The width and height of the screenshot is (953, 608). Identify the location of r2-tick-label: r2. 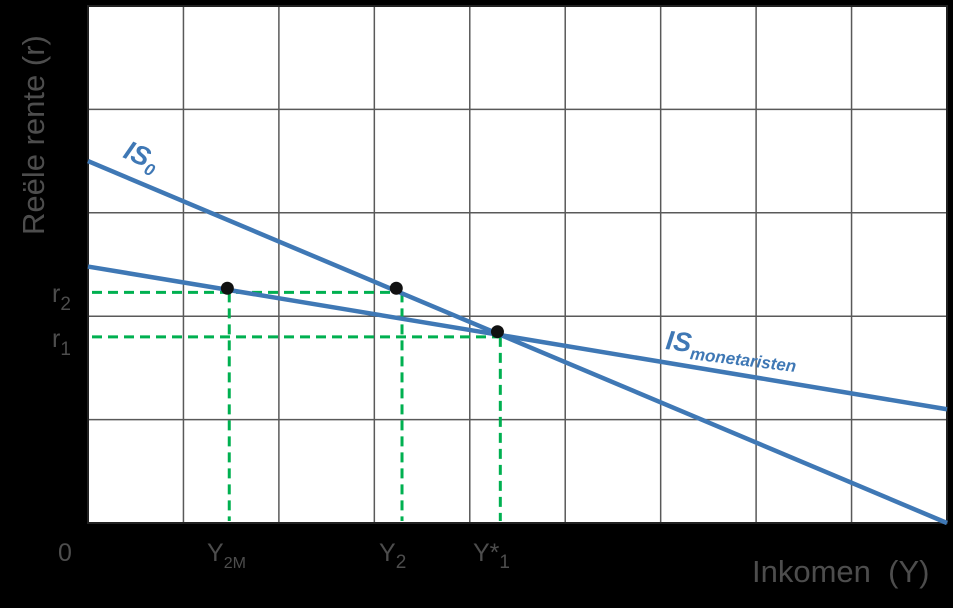
(61, 297).